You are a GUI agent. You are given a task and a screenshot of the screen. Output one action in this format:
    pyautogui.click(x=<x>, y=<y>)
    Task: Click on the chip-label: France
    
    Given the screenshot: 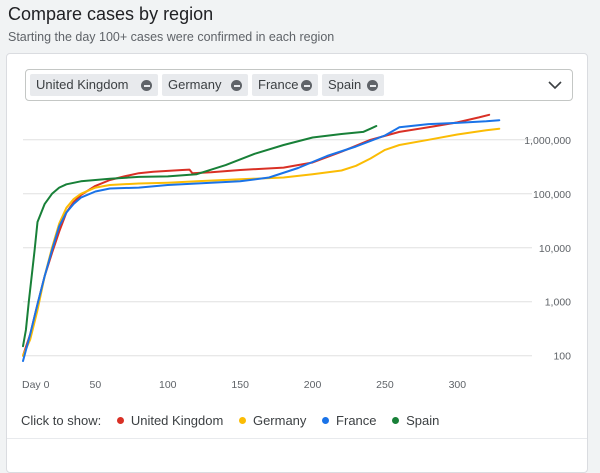 What is the action you would take?
    pyautogui.click(x=278, y=84)
    